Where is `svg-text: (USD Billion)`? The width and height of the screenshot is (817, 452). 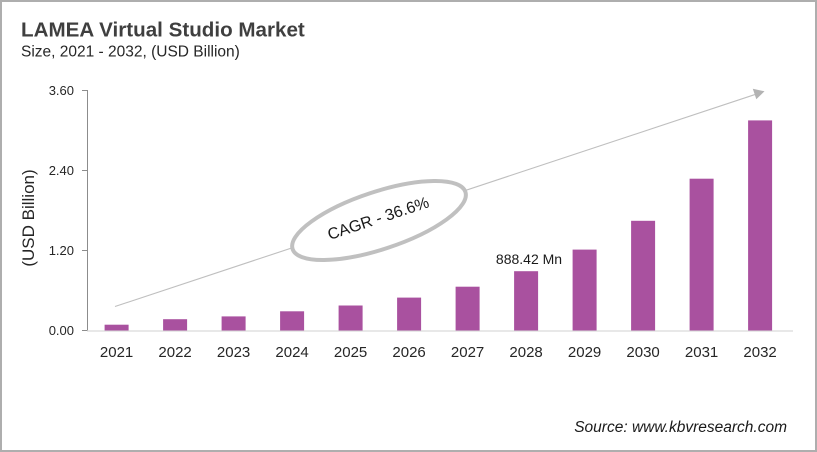 svg-text: (USD Billion) is located at coordinates (28, 217).